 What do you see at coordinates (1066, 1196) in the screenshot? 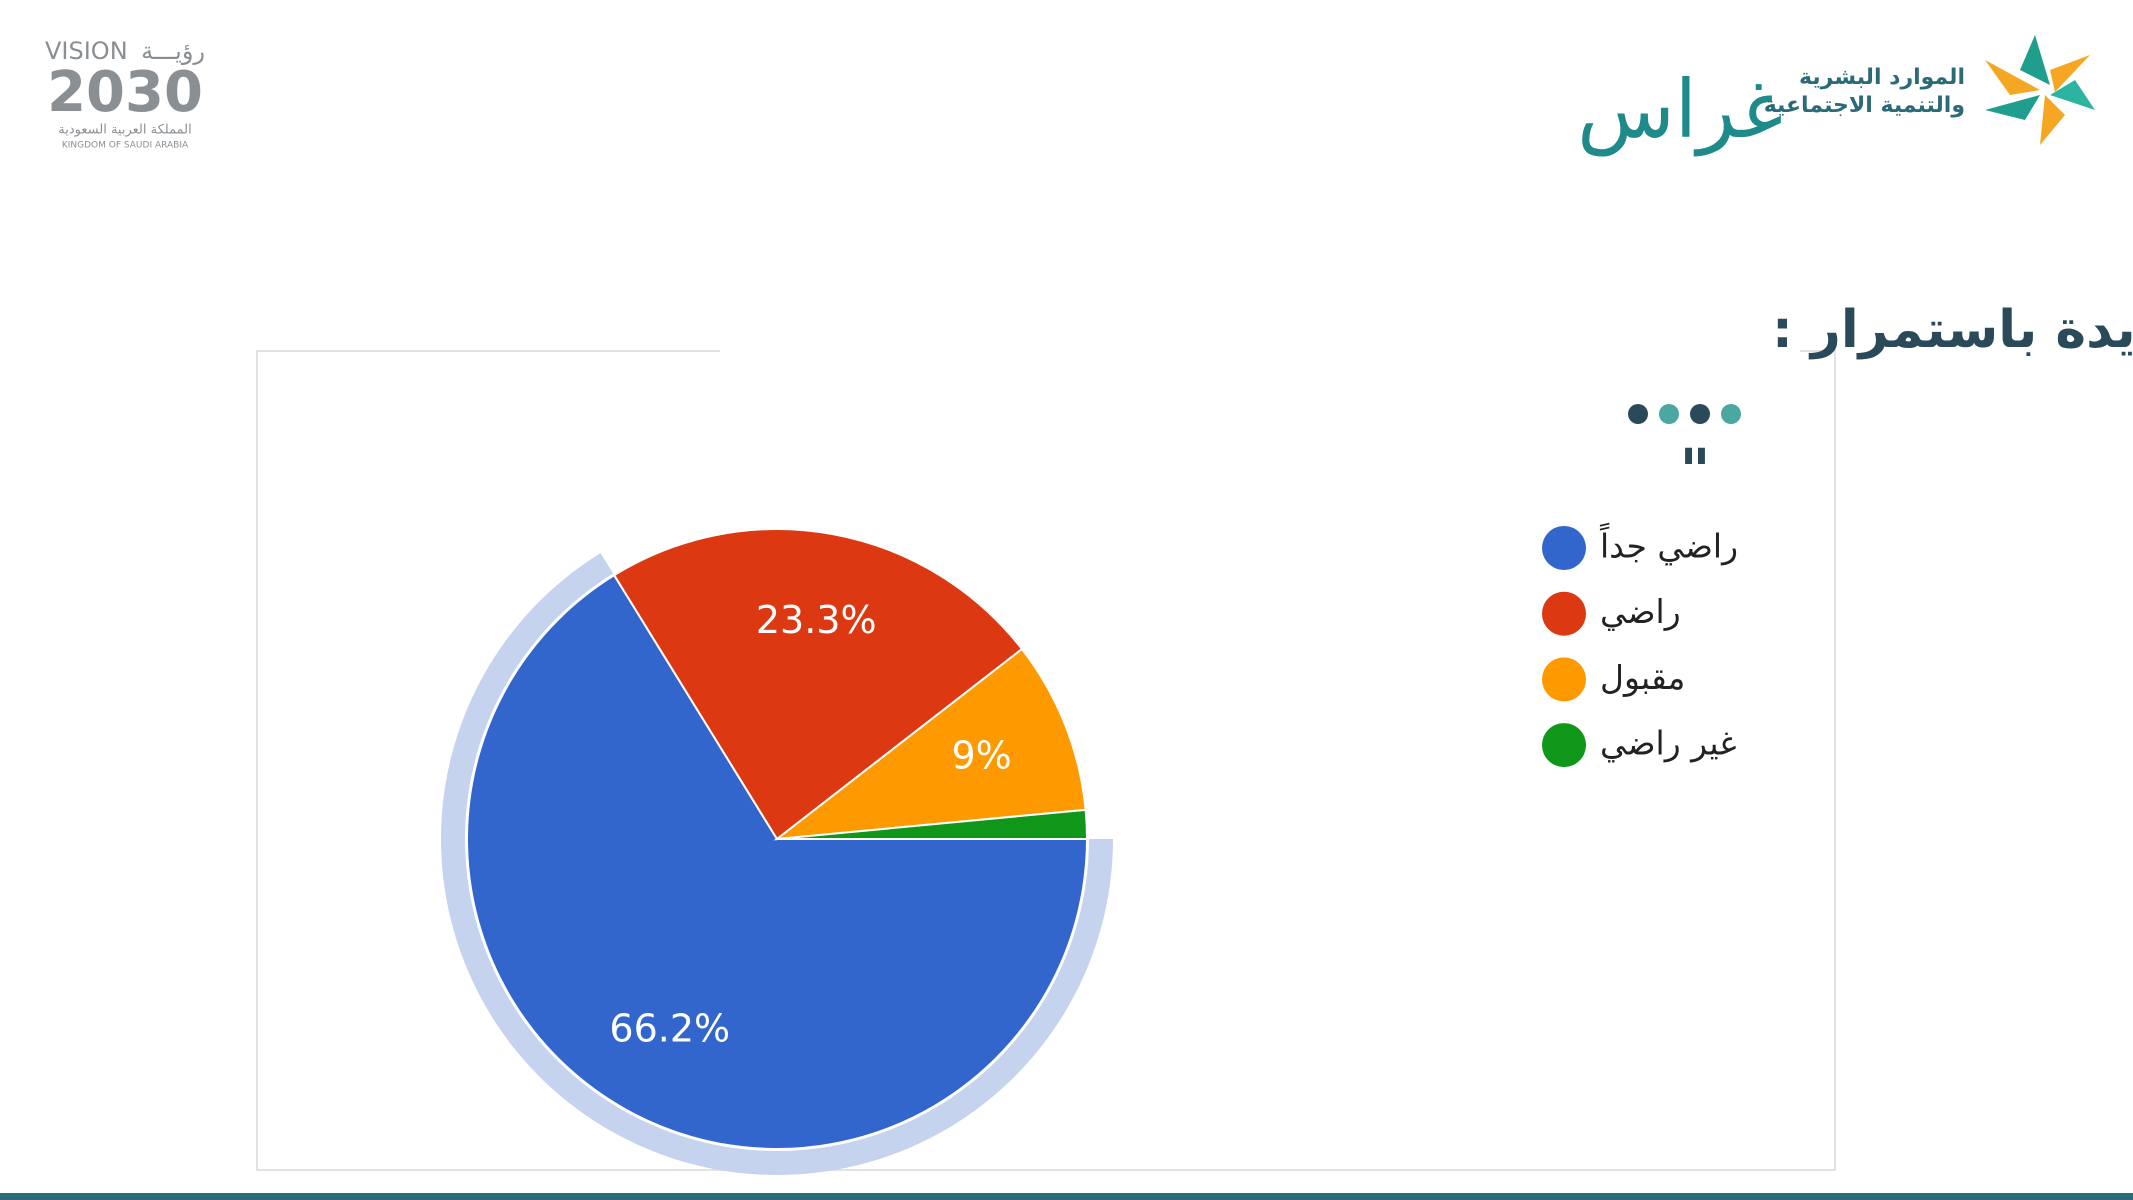
I see `bottom-bar` at bounding box center [1066, 1196].